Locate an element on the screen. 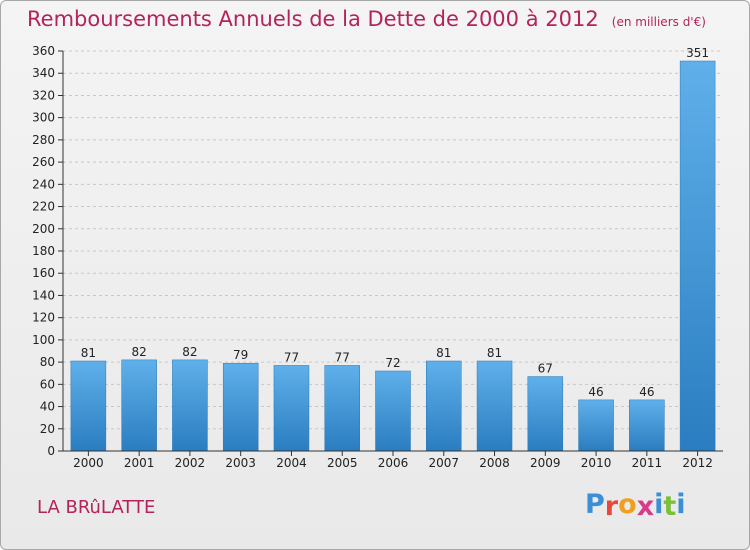  bar-2003 is located at coordinates (240, 407).